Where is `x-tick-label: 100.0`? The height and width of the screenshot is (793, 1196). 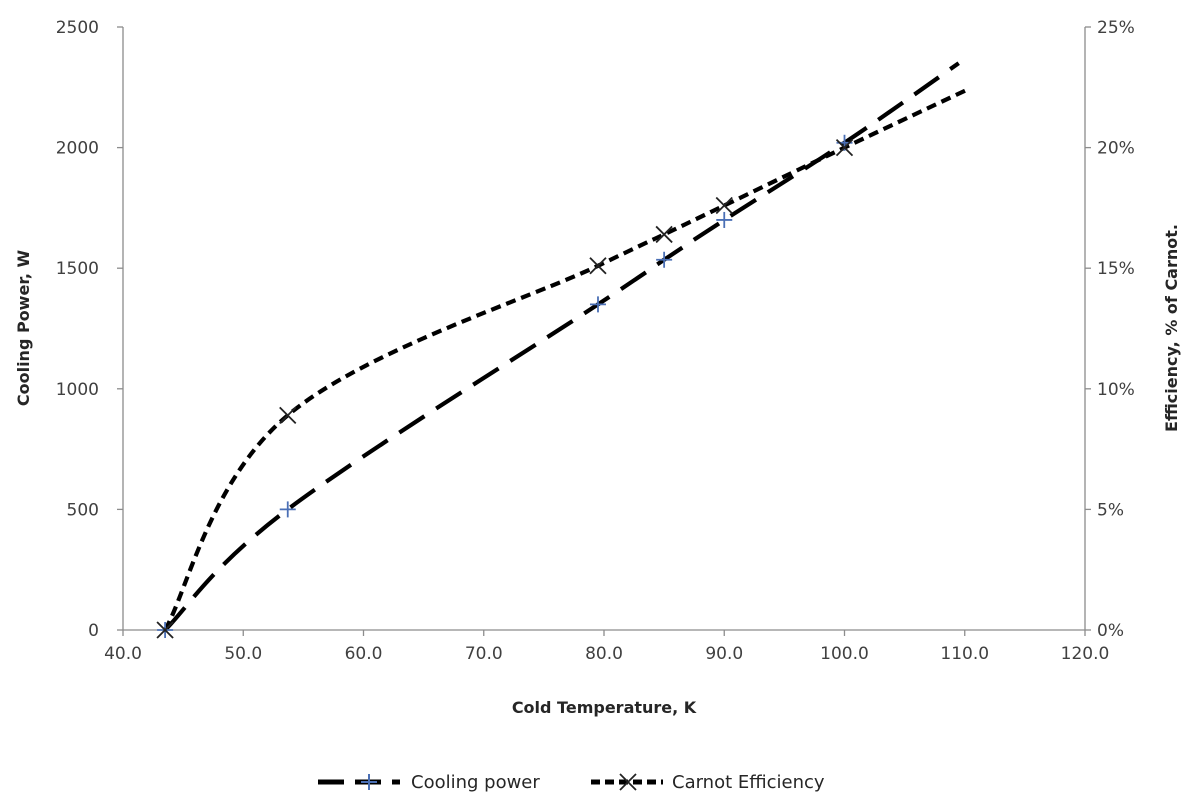
x-tick-label: 100.0 is located at coordinates (844, 654).